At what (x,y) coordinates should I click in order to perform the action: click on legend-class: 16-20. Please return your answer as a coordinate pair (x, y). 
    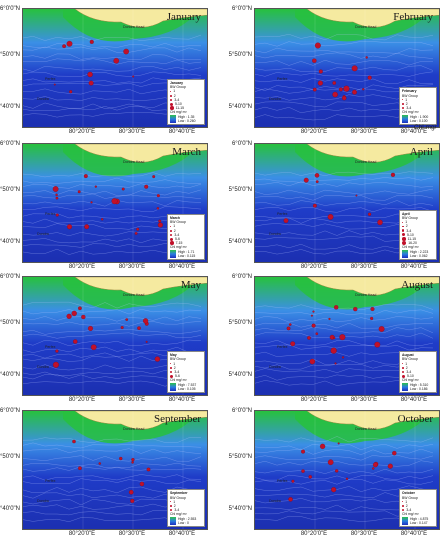
    Looking at the image, I should click on (418, 243).